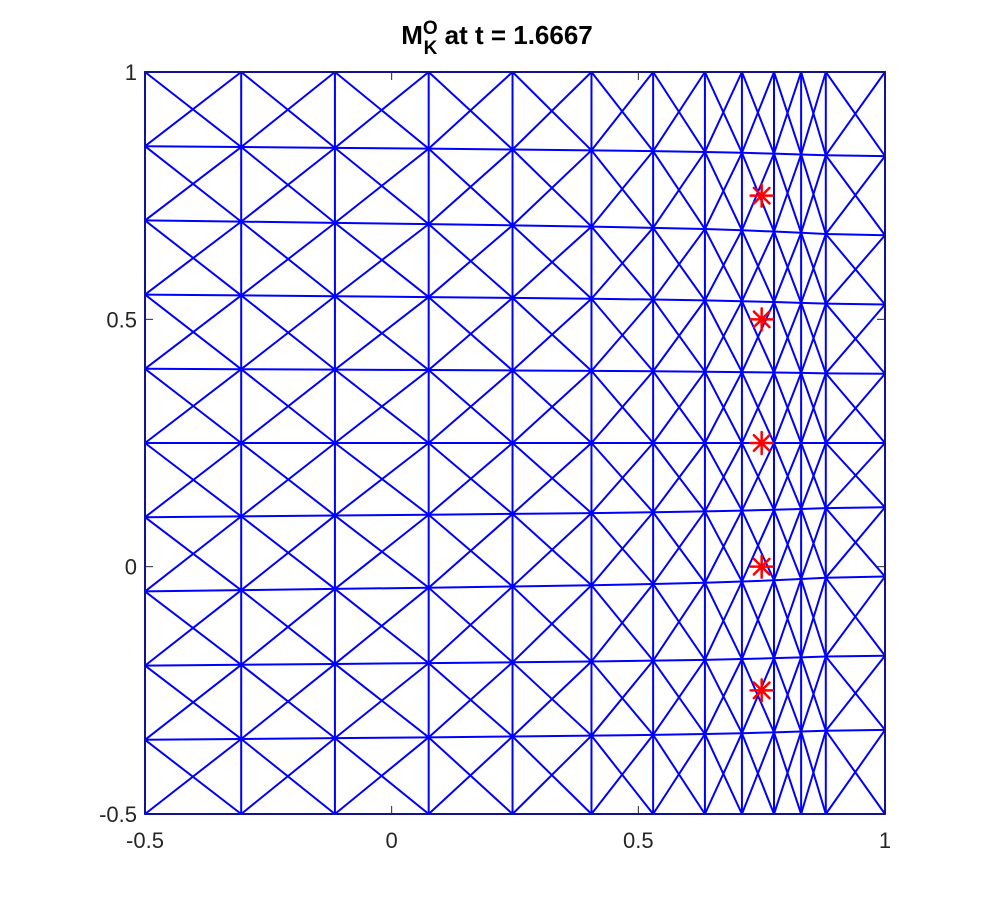 Image resolution: width=995 pixels, height=916 pixels. Describe the element at coordinates (145, 840) in the screenshot. I see `x-tick-label: -0.5` at that location.